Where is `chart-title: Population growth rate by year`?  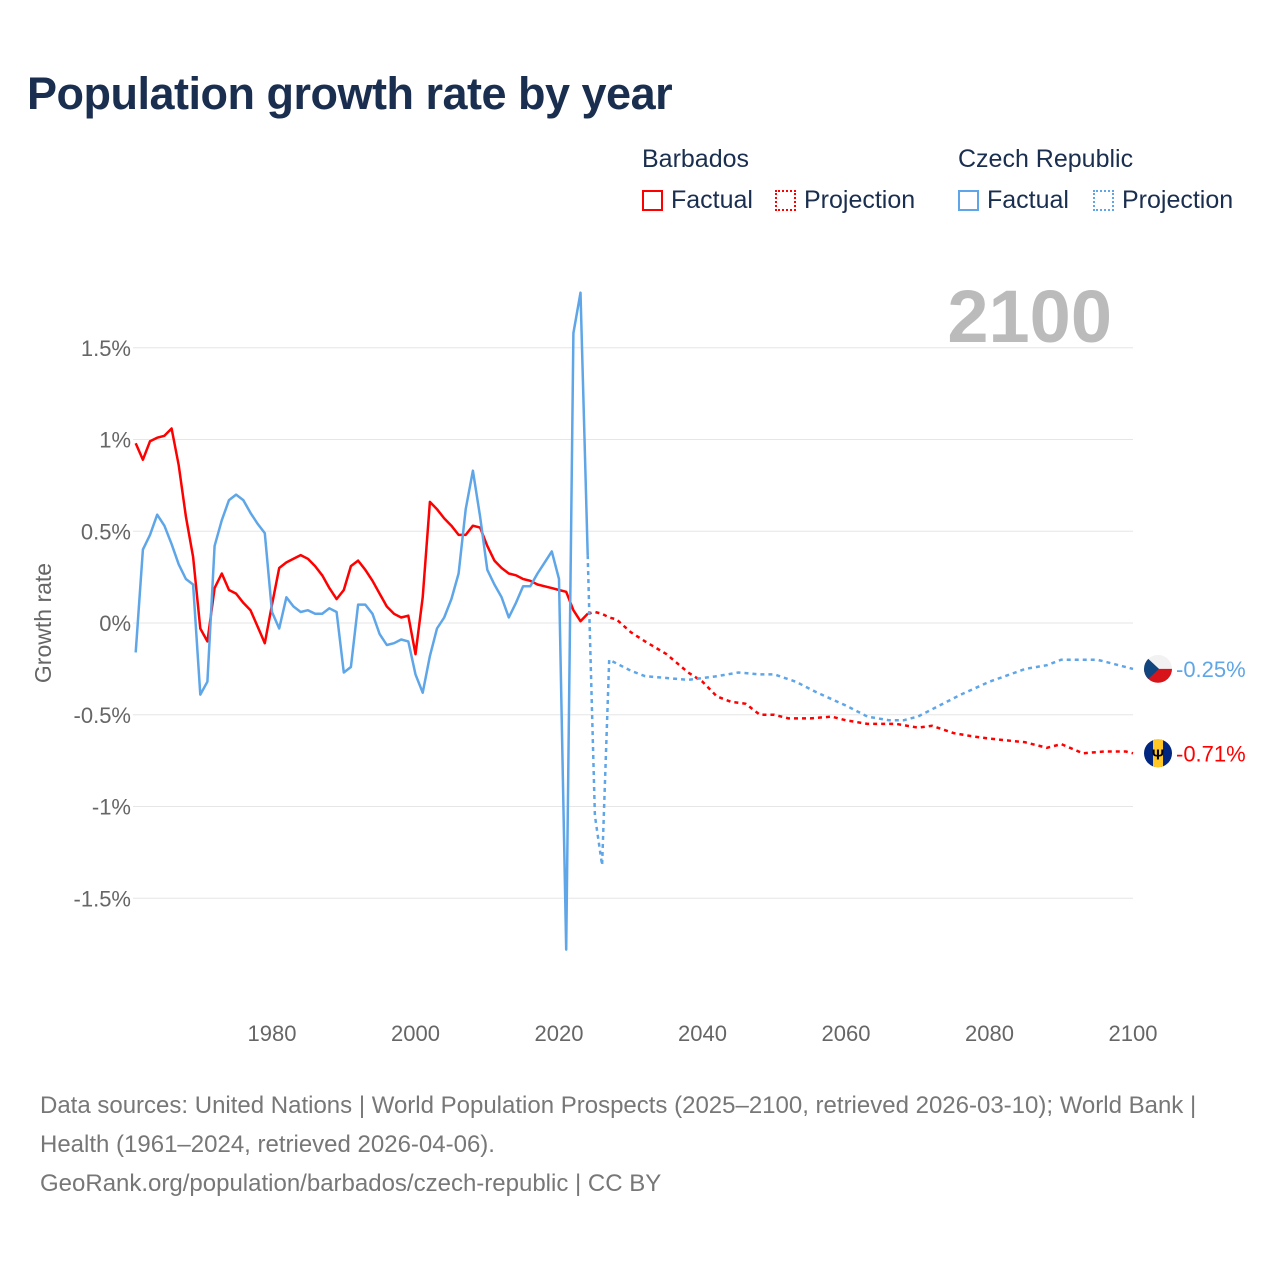 chart-title: Population growth rate by year is located at coordinates (350, 93).